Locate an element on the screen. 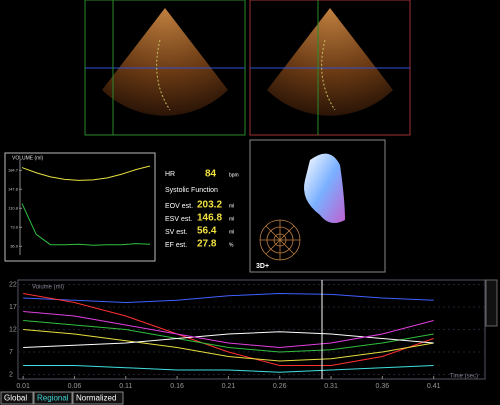  model-label: 3D+ is located at coordinates (262, 266).